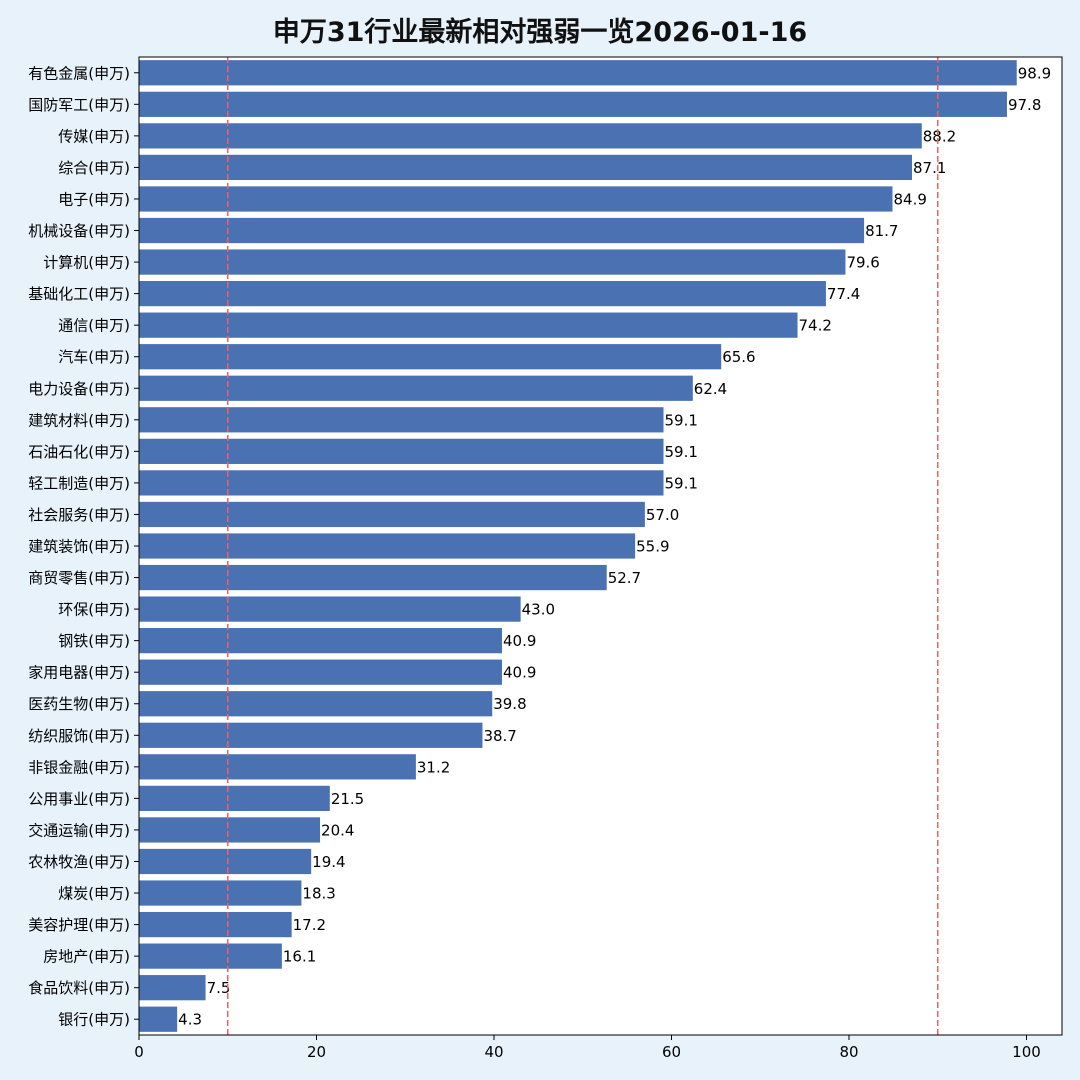 This screenshot has width=1080, height=1080. Describe the element at coordinates (433, 767) in the screenshot. I see `value-label: 31.2` at that location.